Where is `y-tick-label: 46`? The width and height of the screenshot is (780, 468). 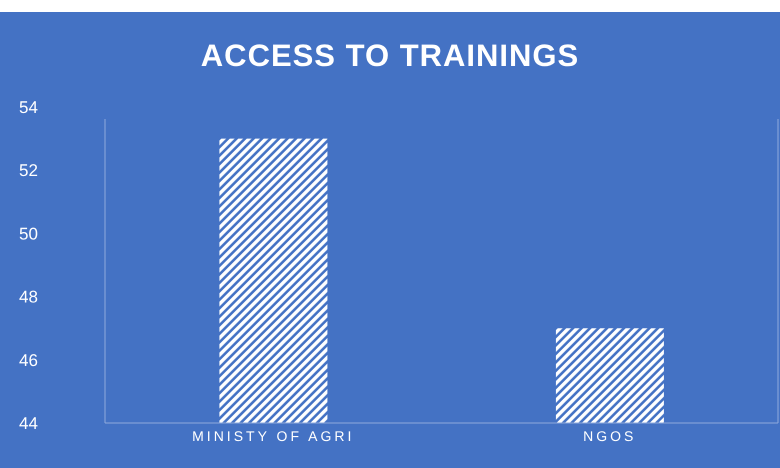
y-tick-label: 46 is located at coordinates (28, 360).